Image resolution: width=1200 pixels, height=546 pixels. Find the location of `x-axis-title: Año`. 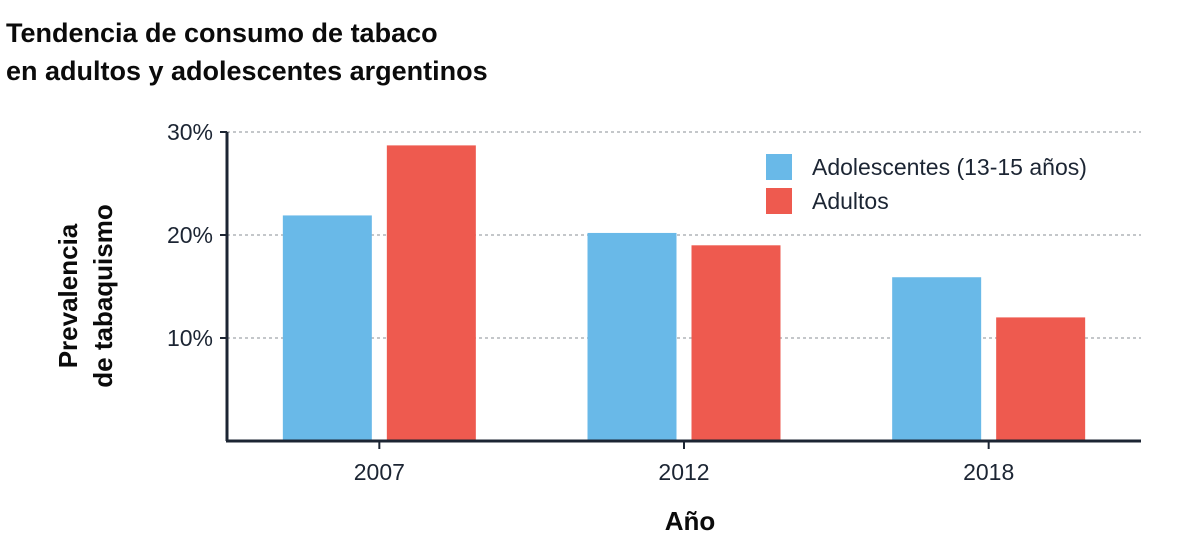

x-axis-title: Año is located at coordinates (690, 521).